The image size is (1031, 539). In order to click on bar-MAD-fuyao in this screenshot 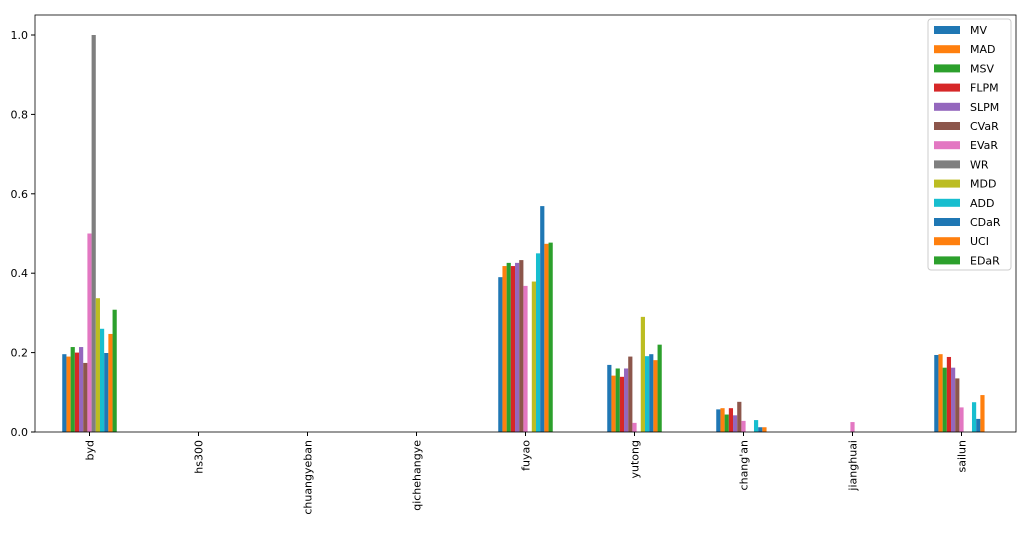, I will do `click(504, 349)`.